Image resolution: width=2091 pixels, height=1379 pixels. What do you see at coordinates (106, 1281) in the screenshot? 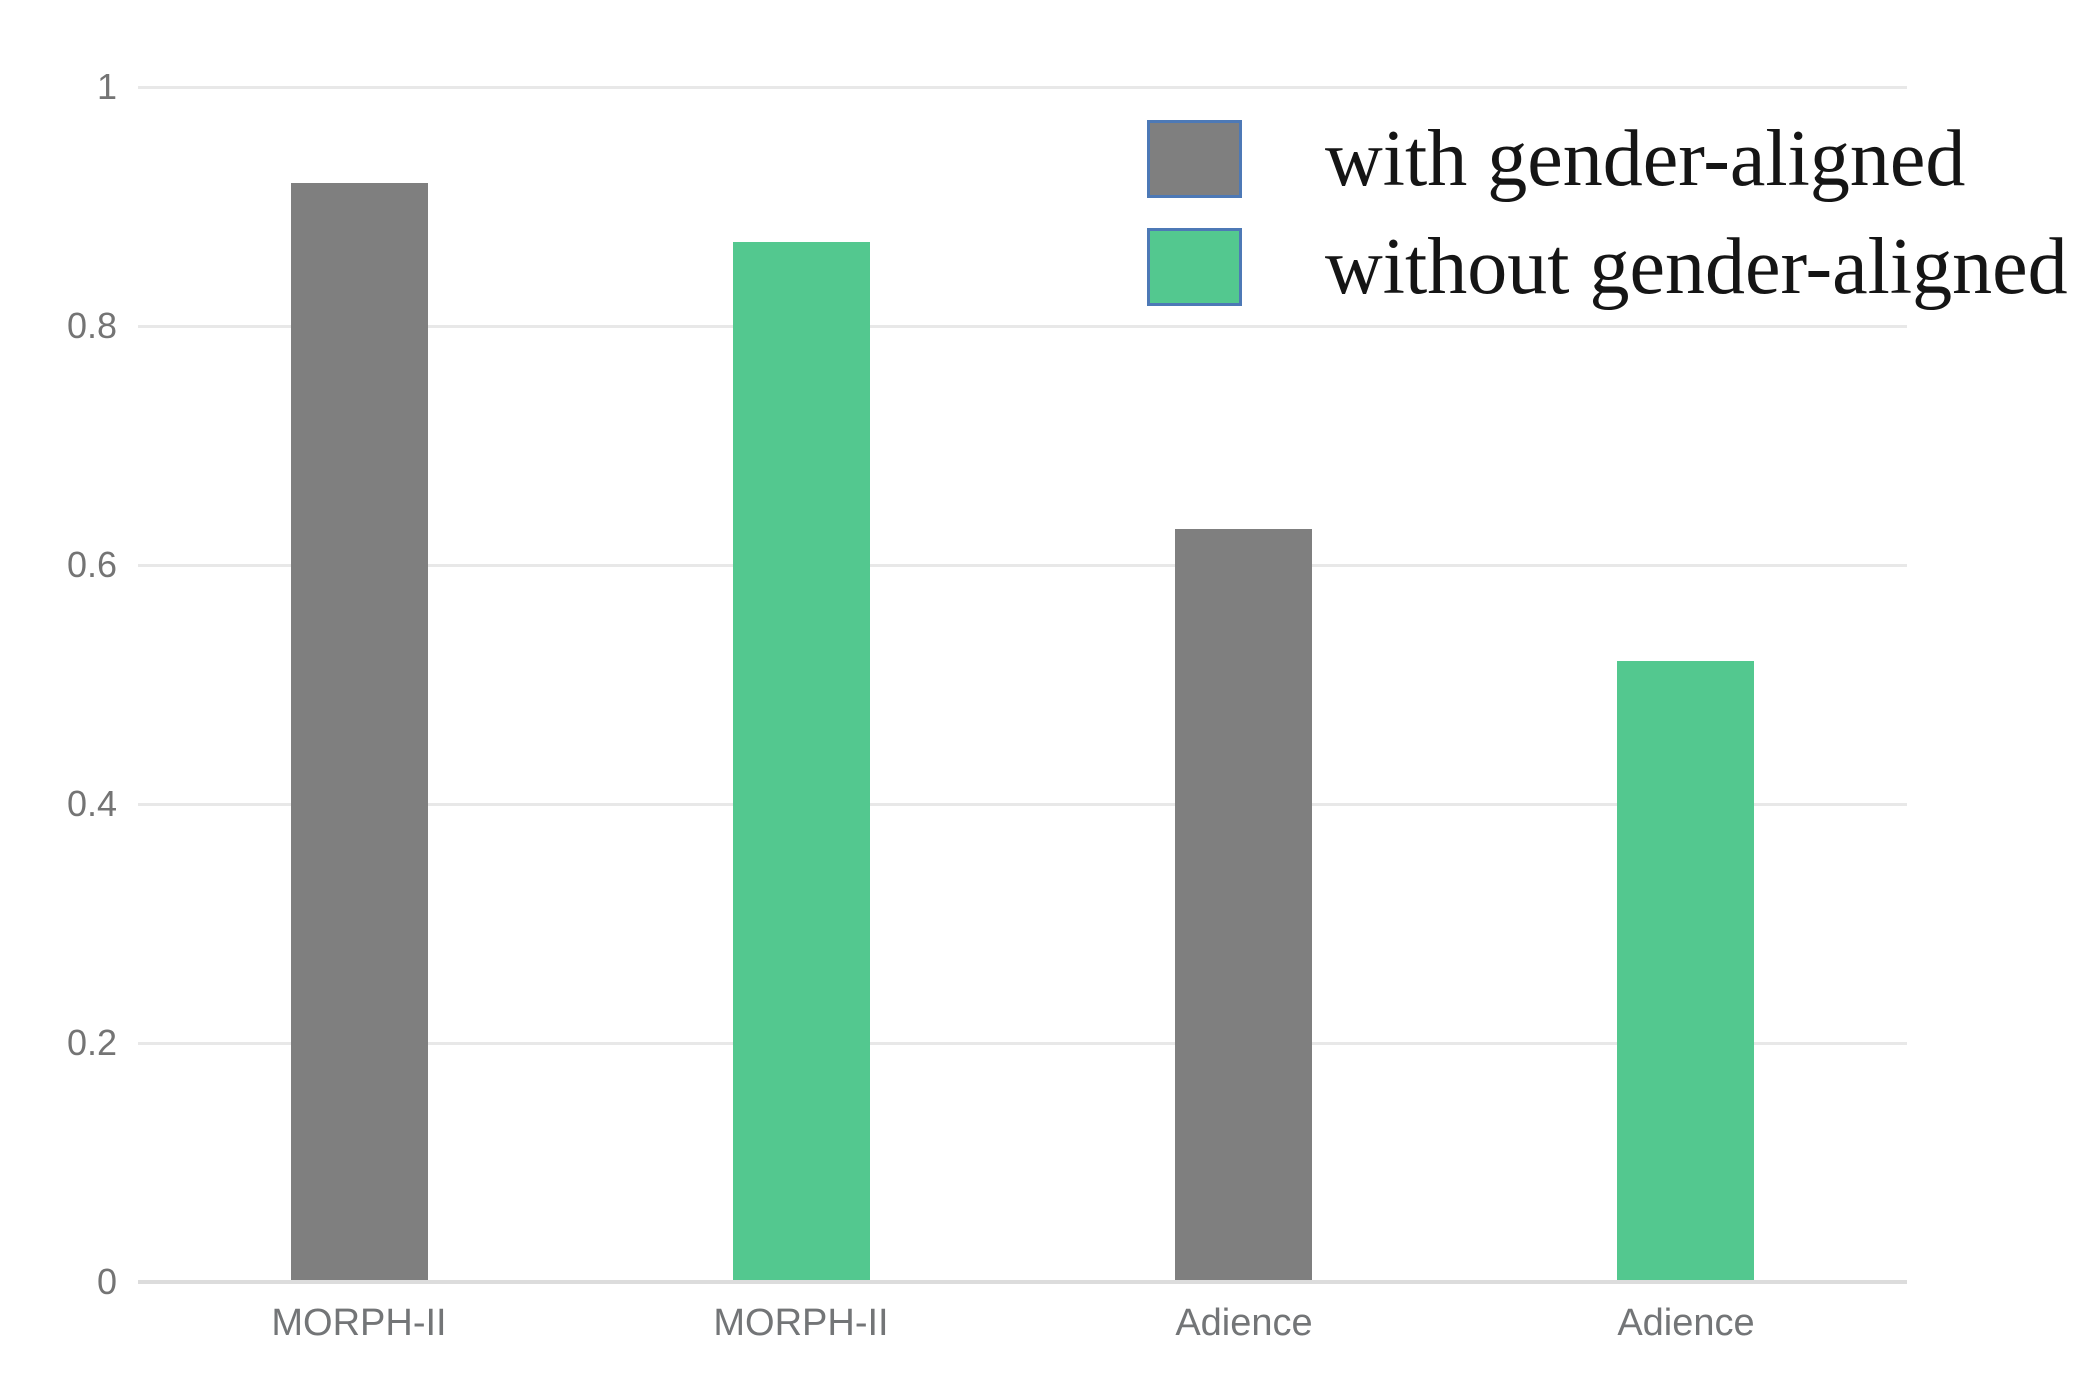
I see `y-axis-tick-label: 0` at bounding box center [106, 1281].